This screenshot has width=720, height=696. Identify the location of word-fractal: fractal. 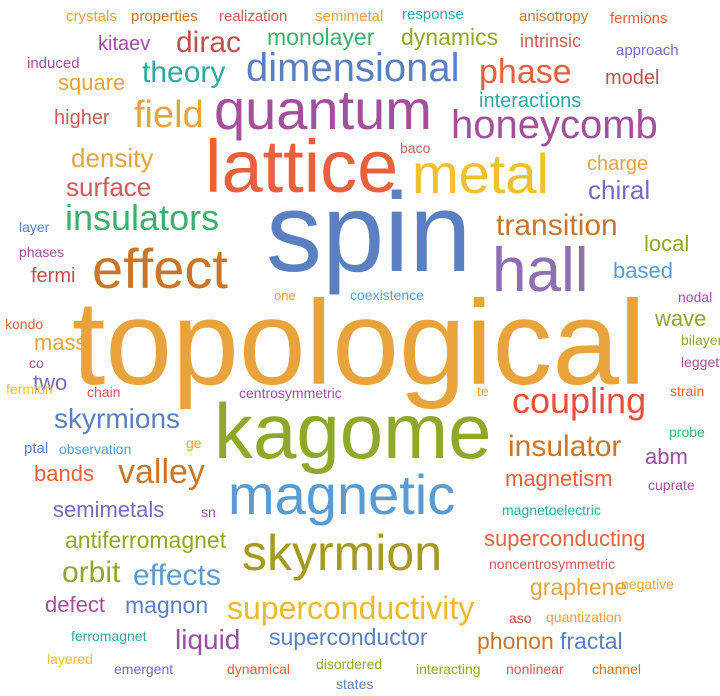
(591, 641).